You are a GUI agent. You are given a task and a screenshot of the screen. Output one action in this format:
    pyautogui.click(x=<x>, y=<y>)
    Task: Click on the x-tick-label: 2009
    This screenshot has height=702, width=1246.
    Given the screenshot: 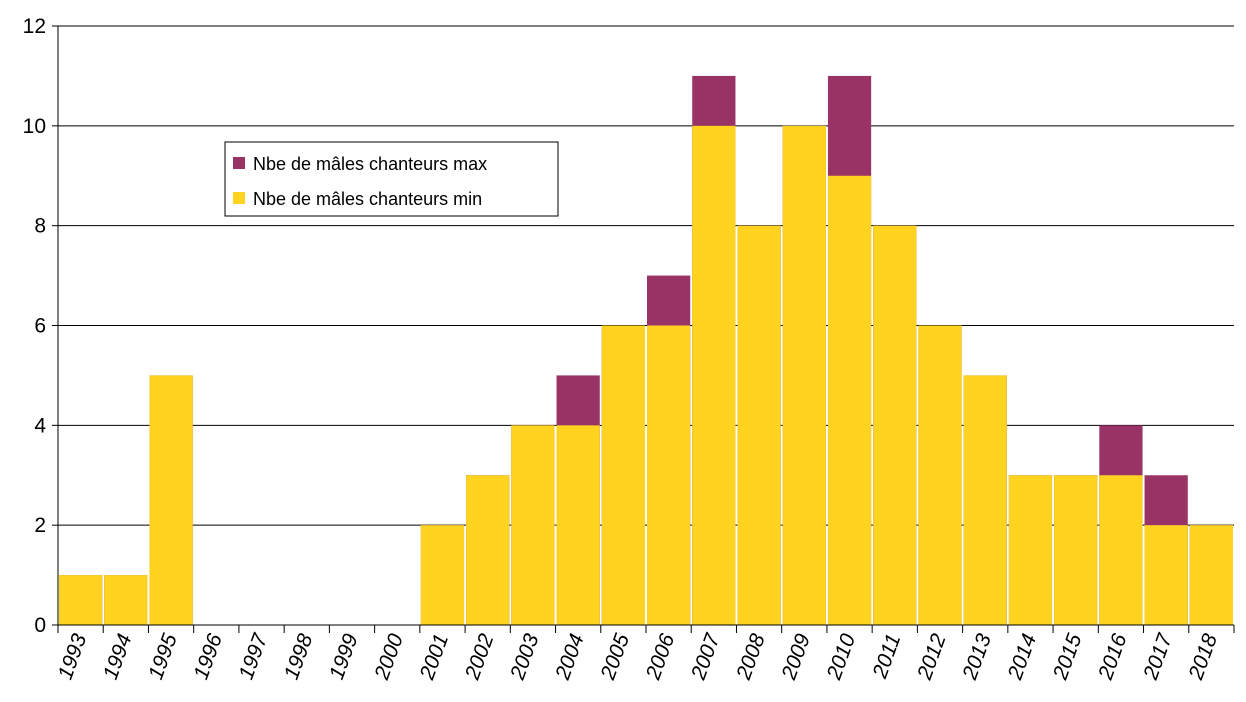 What is the action you would take?
    pyautogui.click(x=796, y=657)
    